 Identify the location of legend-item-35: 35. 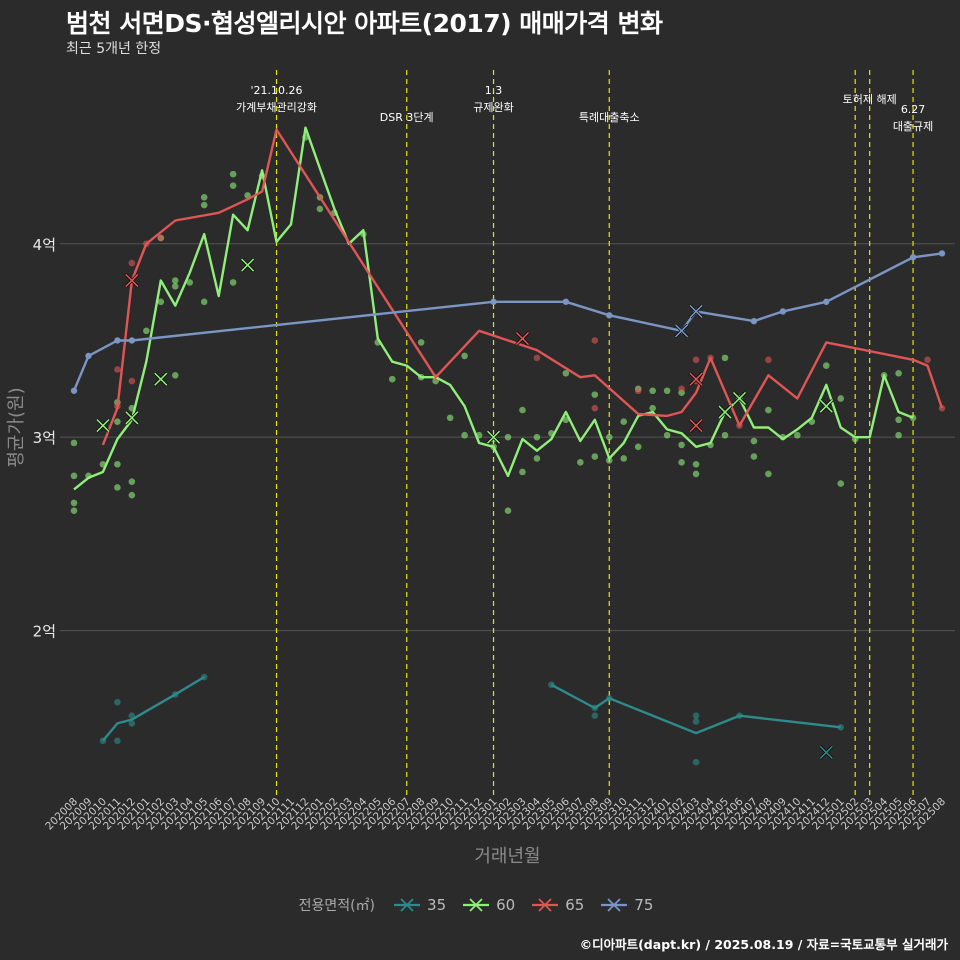
(419, 905).